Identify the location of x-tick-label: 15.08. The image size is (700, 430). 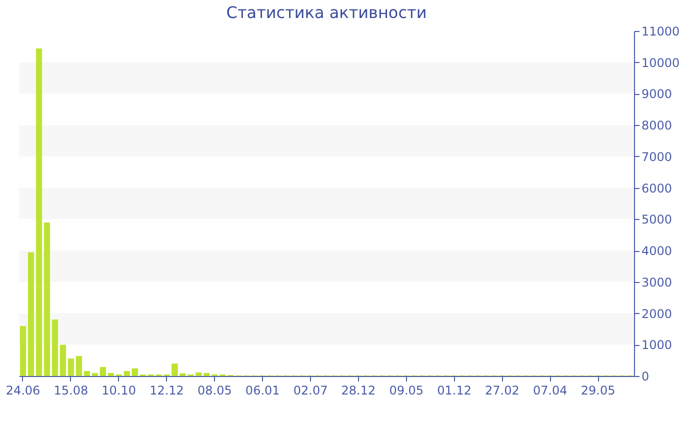
(71, 391).